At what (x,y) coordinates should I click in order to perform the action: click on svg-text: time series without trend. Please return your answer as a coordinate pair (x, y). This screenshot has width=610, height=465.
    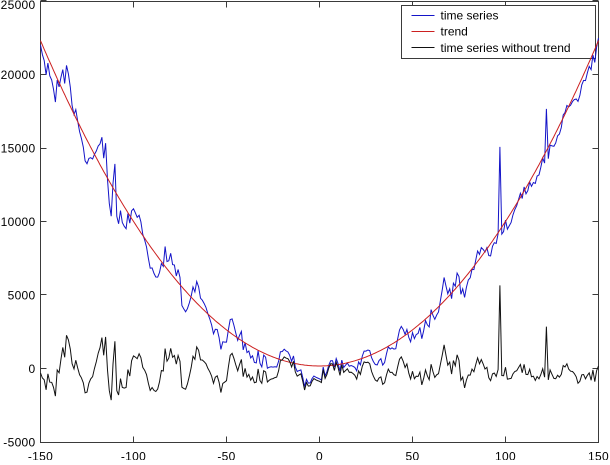
    Looking at the image, I should click on (506, 48).